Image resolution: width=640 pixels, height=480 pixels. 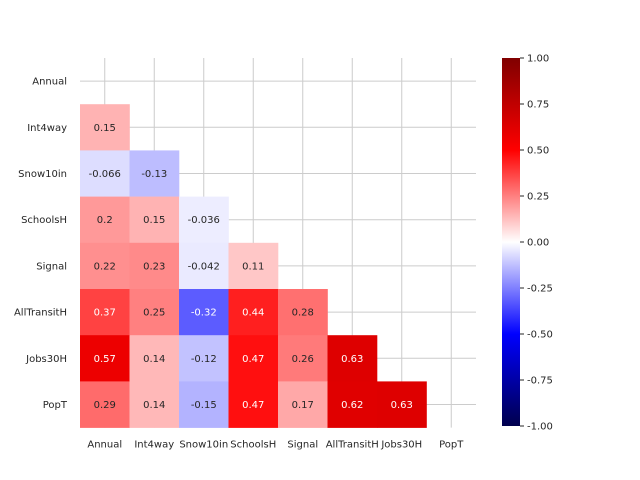 I want to click on x-tick-label: PopT, so click(x=451, y=445).